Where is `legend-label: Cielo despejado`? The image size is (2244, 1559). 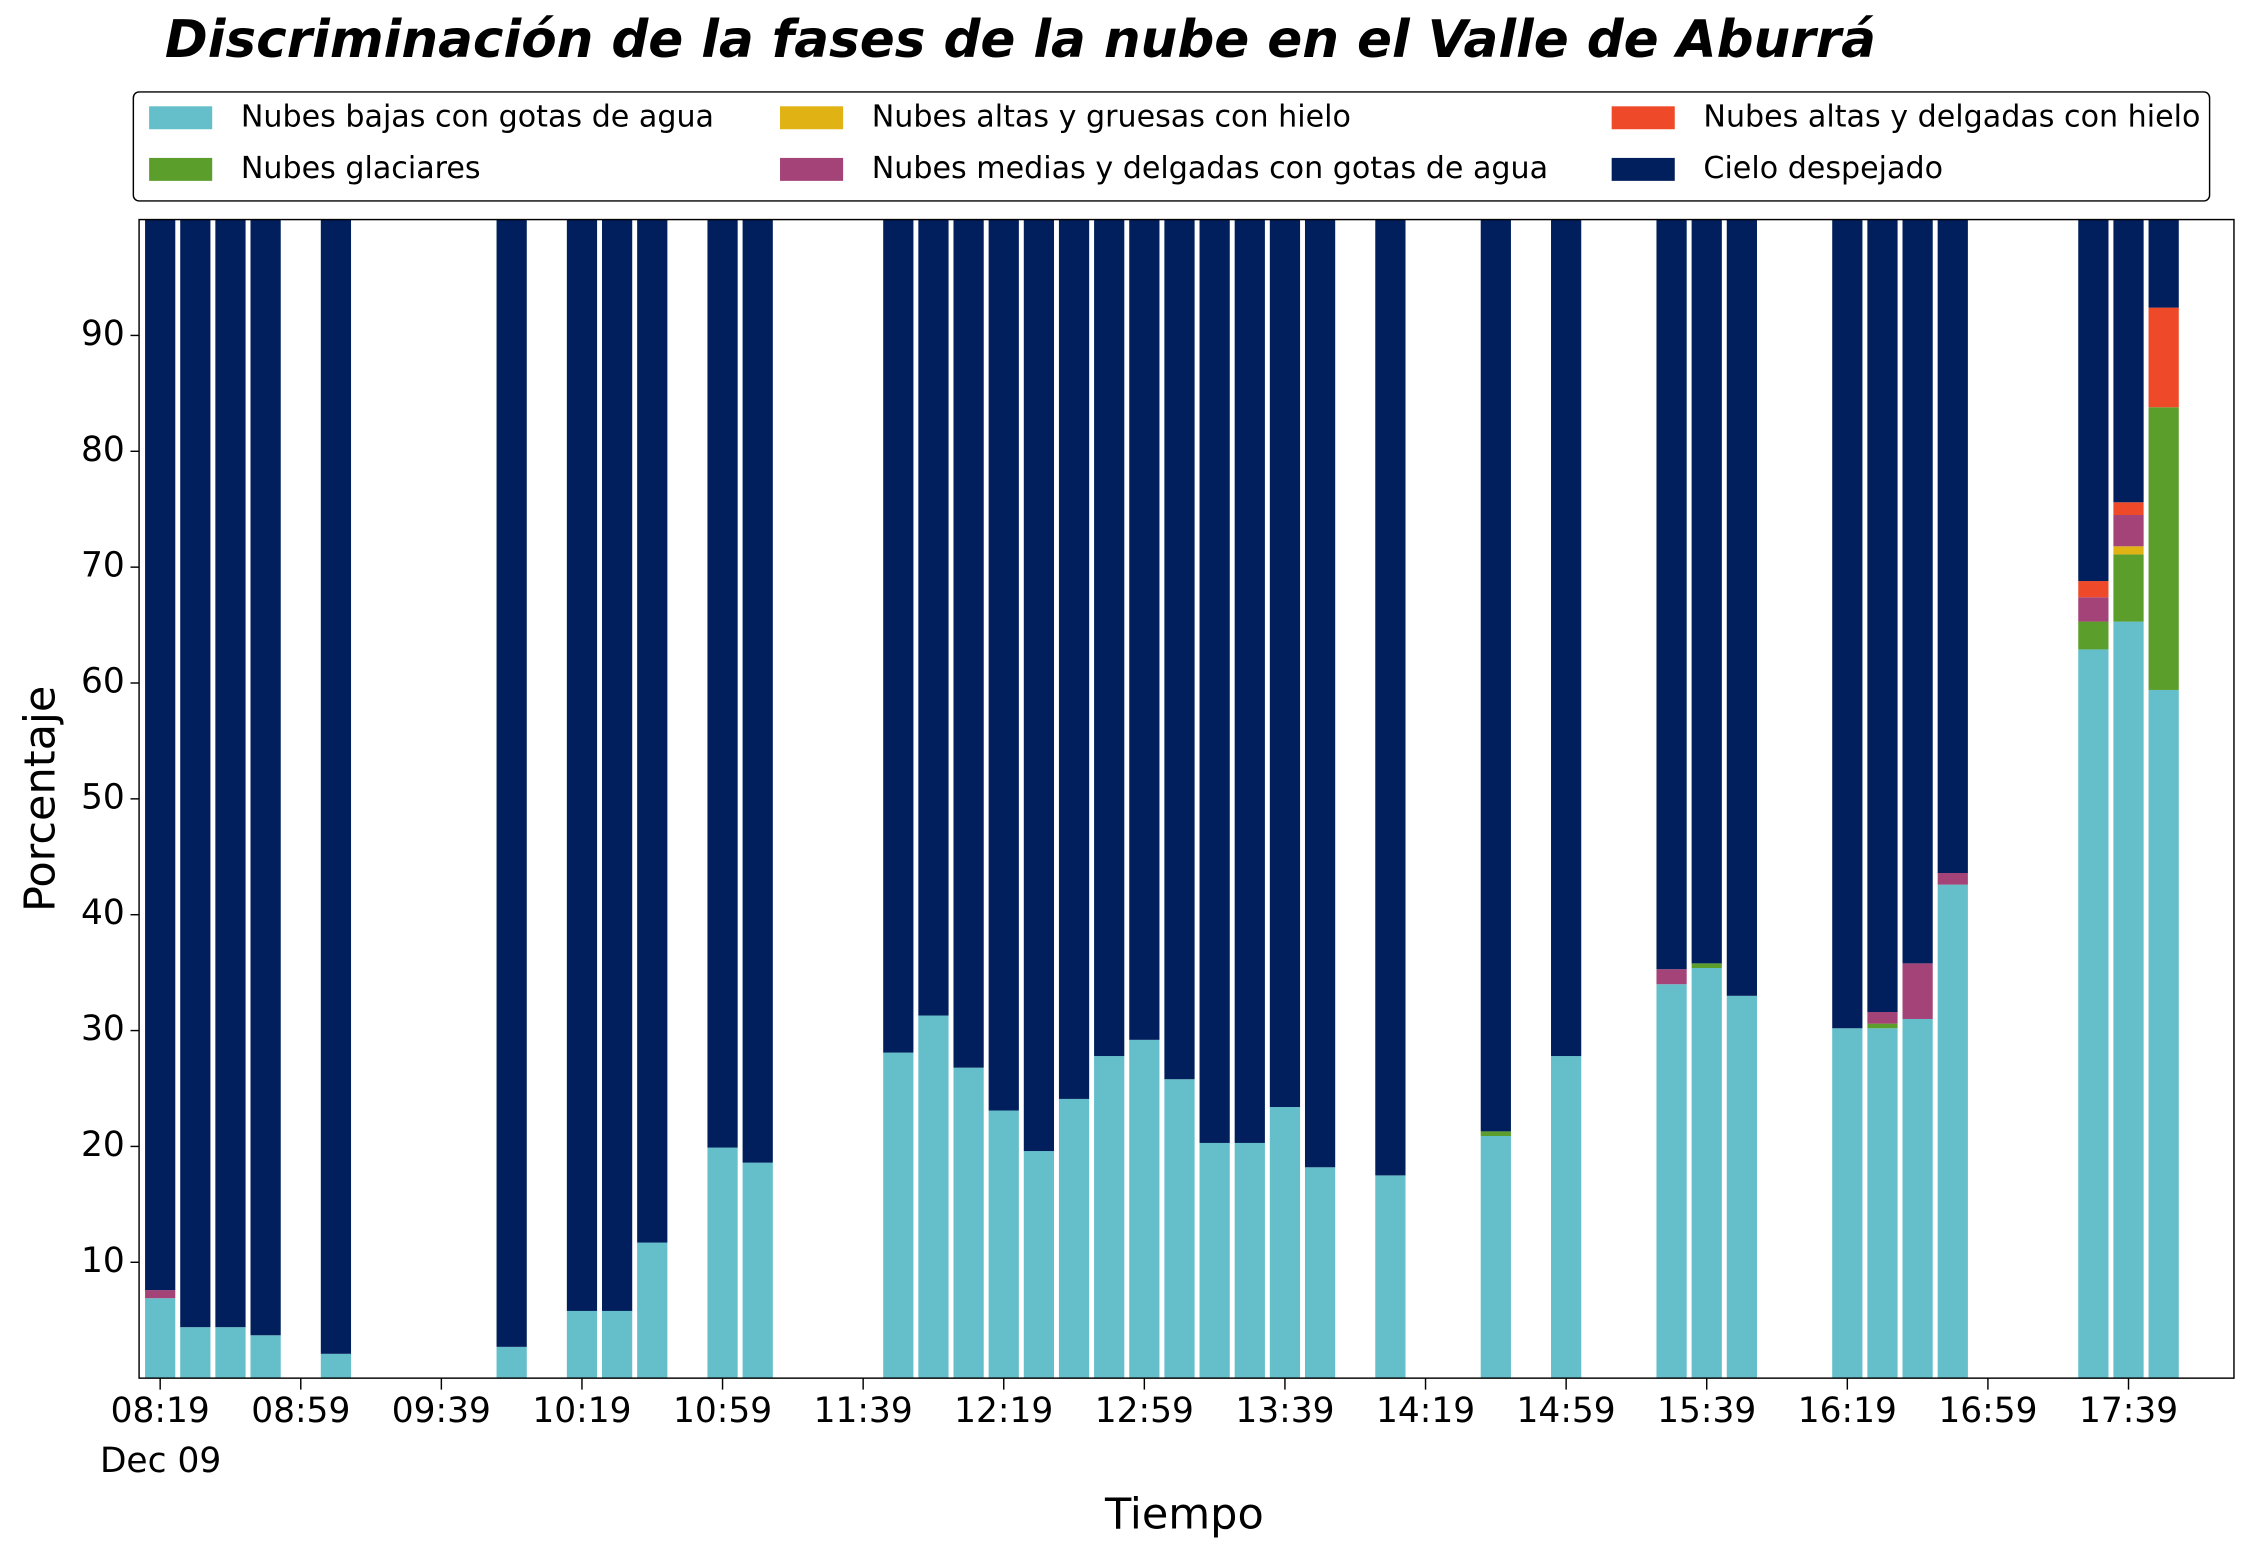
legend-label: Cielo despejado is located at coordinates (1823, 168).